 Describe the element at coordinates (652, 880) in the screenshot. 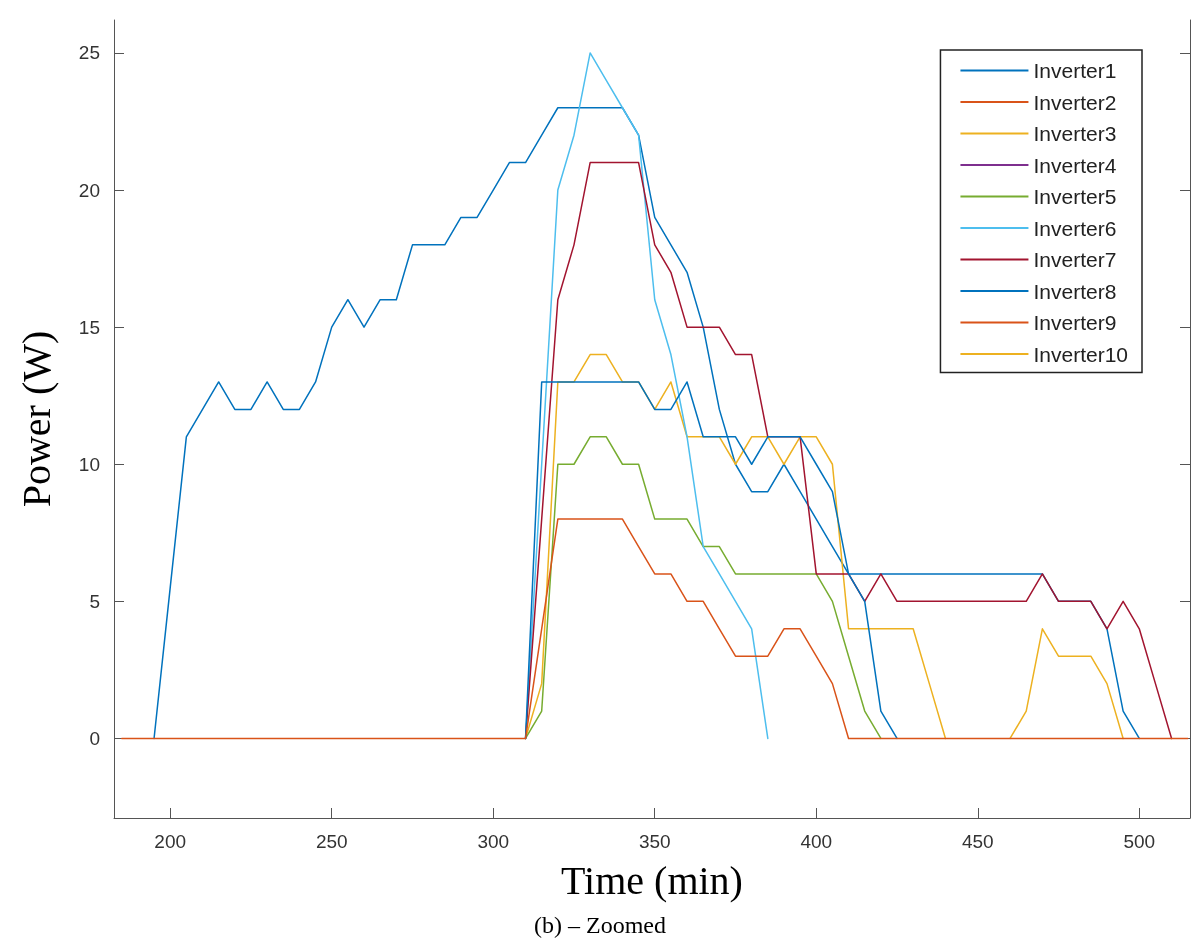

I see `x-axis-title: Time (min)` at that location.